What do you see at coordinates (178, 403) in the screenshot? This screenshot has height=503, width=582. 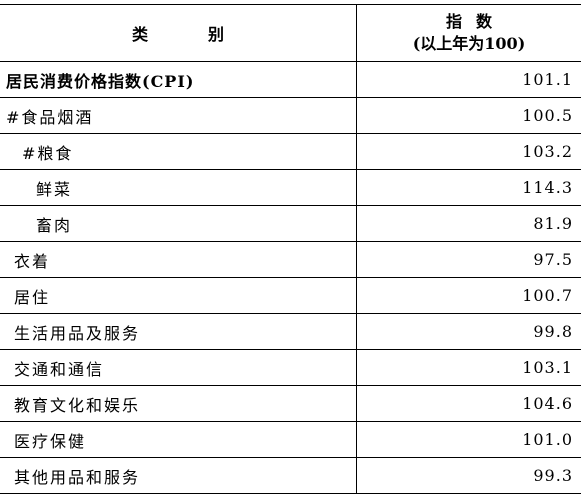 I see `row-category: 教育文化和娱乐` at bounding box center [178, 403].